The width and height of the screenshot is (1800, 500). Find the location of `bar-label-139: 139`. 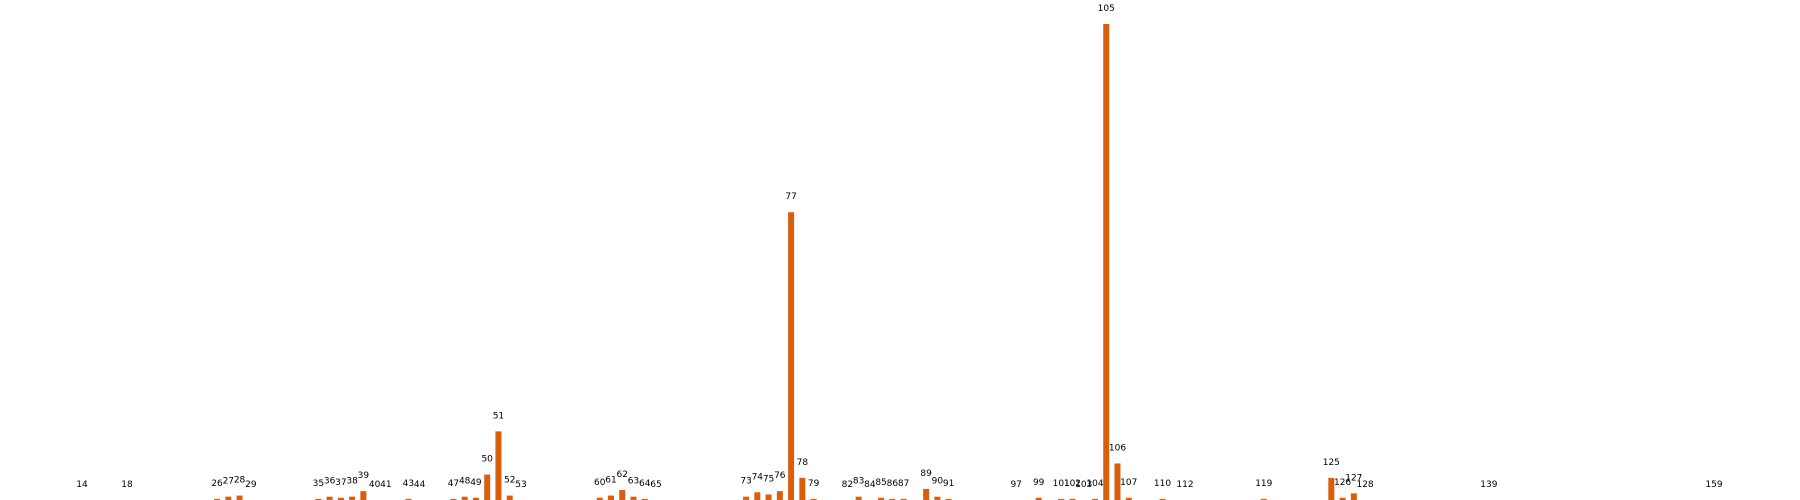

bar-label-139: 139 is located at coordinates (1488, 485).